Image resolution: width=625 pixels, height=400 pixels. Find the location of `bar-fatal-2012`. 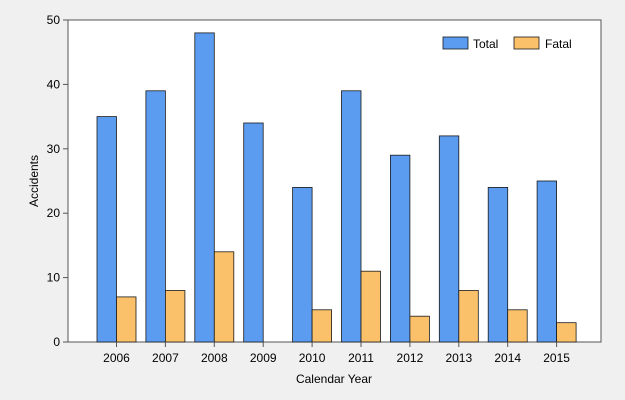

bar-fatal-2012 is located at coordinates (419, 329).